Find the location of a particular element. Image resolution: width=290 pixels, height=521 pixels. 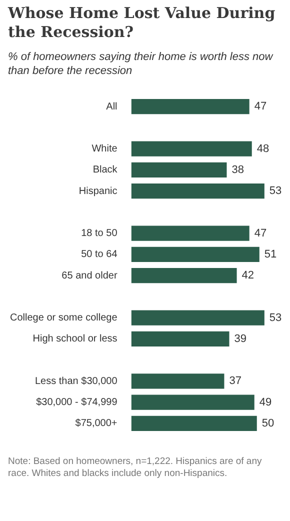

y-tick-label: 18 to 50 is located at coordinates (99, 234).